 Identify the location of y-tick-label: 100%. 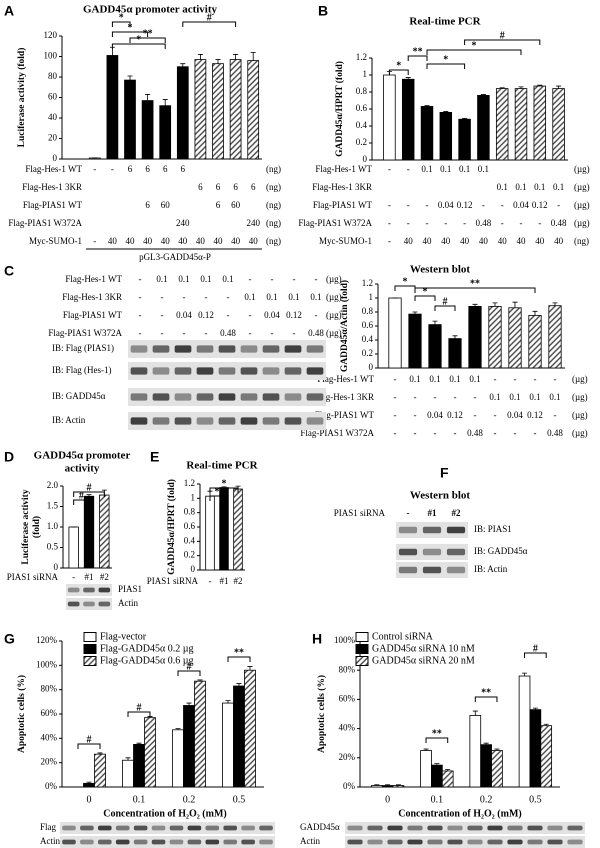
(47, 664).